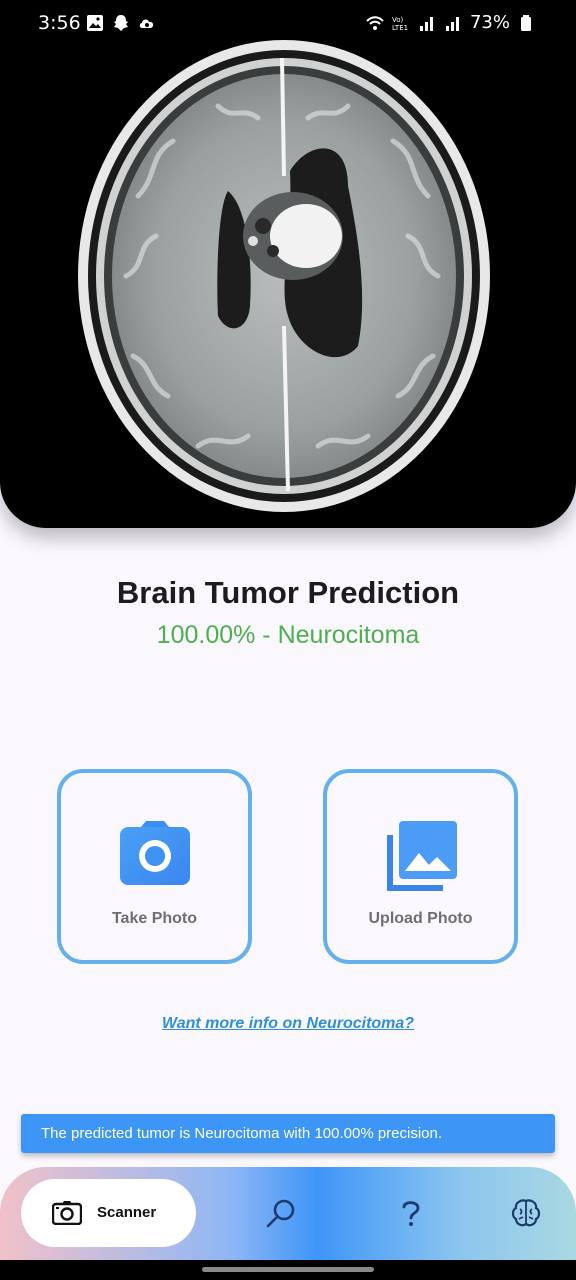 This screenshot has width=576, height=1280. Describe the element at coordinates (127, 1212) in the screenshot. I see `nav-scanner-label: Scanner` at that location.